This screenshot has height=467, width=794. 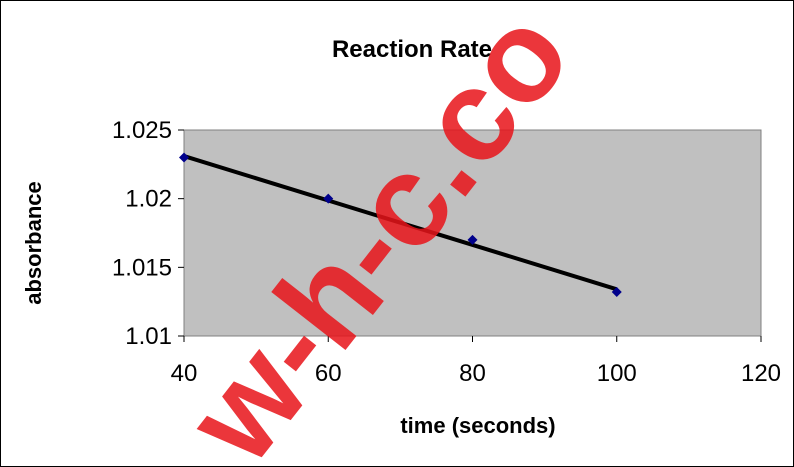 What do you see at coordinates (142, 267) in the screenshot?
I see `y-tick-label: 1.015` at bounding box center [142, 267].